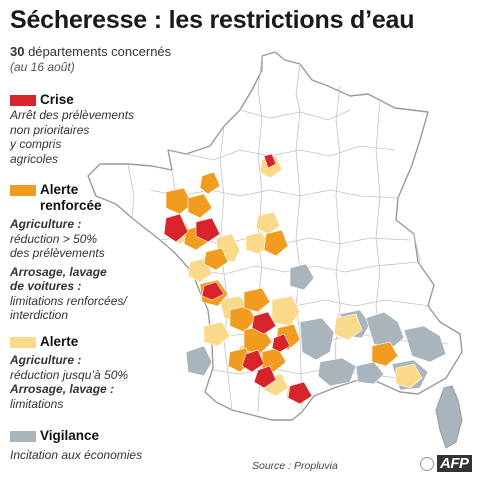 This screenshot has width=480, height=482. Describe the element at coordinates (427, 463) in the screenshot. I see `globe-icon` at that location.